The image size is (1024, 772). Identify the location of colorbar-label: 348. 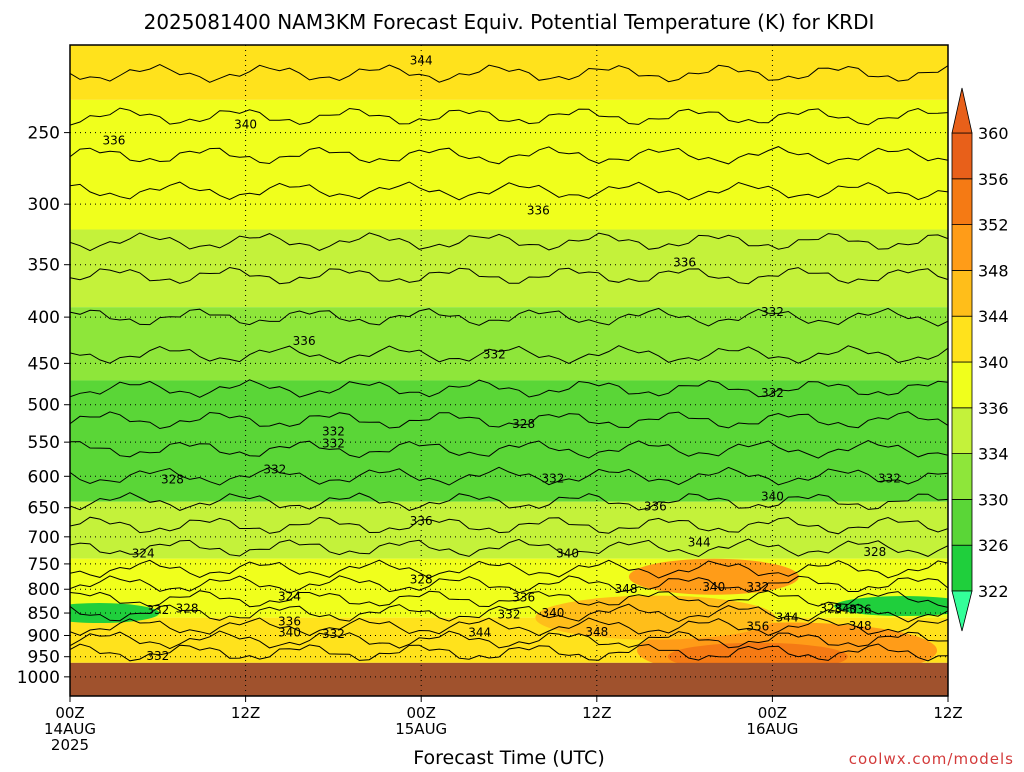
(993, 270).